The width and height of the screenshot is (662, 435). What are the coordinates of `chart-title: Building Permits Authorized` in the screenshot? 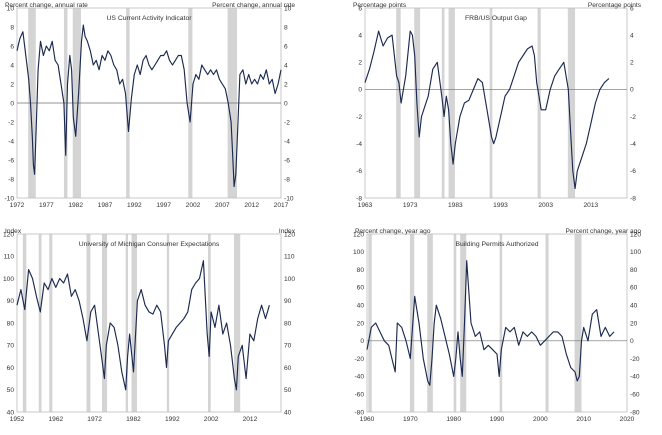 It's located at (496, 244).